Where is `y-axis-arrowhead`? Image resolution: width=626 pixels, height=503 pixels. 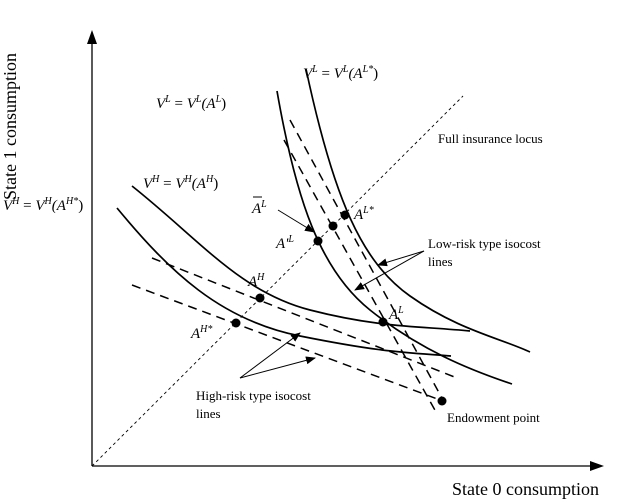 y-axis-arrowhead is located at coordinates (92, 37).